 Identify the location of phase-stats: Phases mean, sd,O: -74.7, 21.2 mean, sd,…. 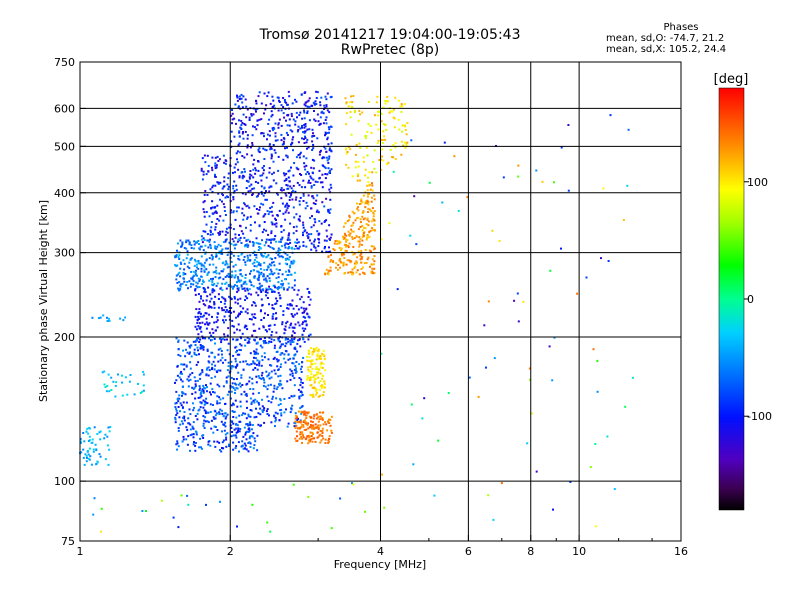
(681, 38).